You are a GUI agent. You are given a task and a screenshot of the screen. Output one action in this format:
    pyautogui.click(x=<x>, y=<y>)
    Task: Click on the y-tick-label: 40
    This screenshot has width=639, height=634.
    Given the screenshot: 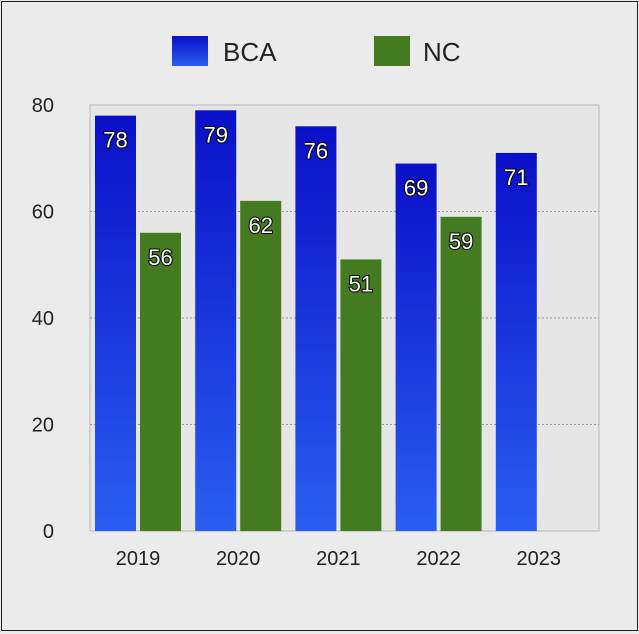 What is the action you would take?
    pyautogui.click(x=43, y=319)
    